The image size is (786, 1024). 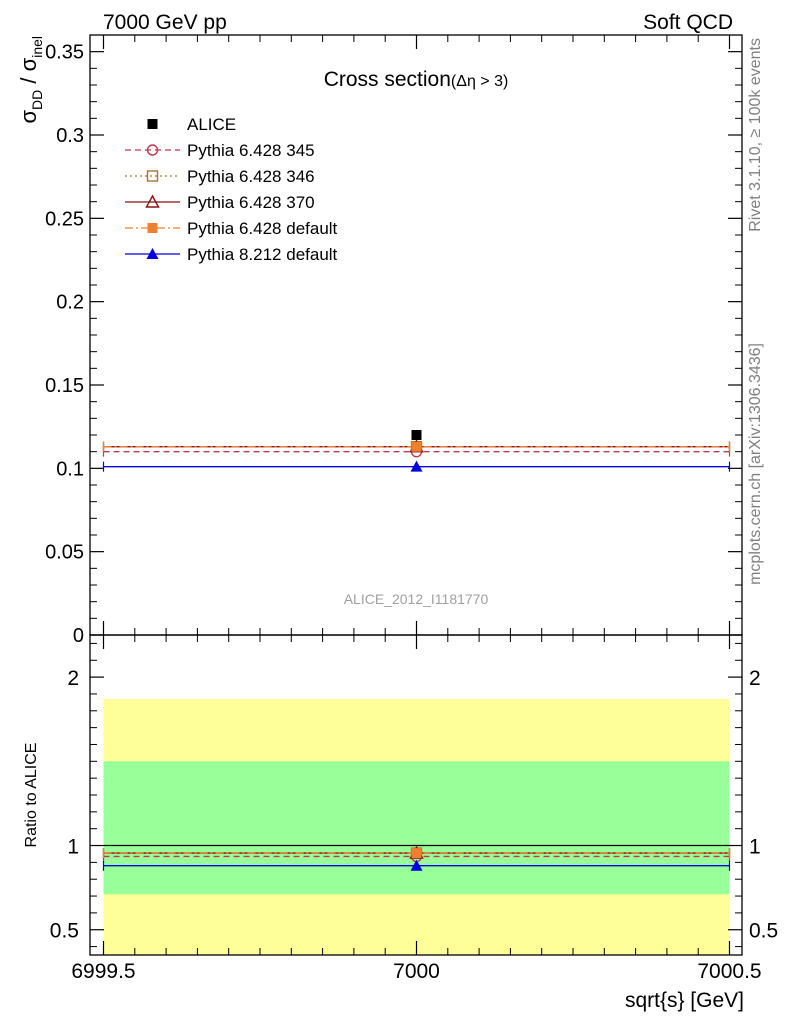 I want to click on band-1-sigma, so click(x=416, y=828).